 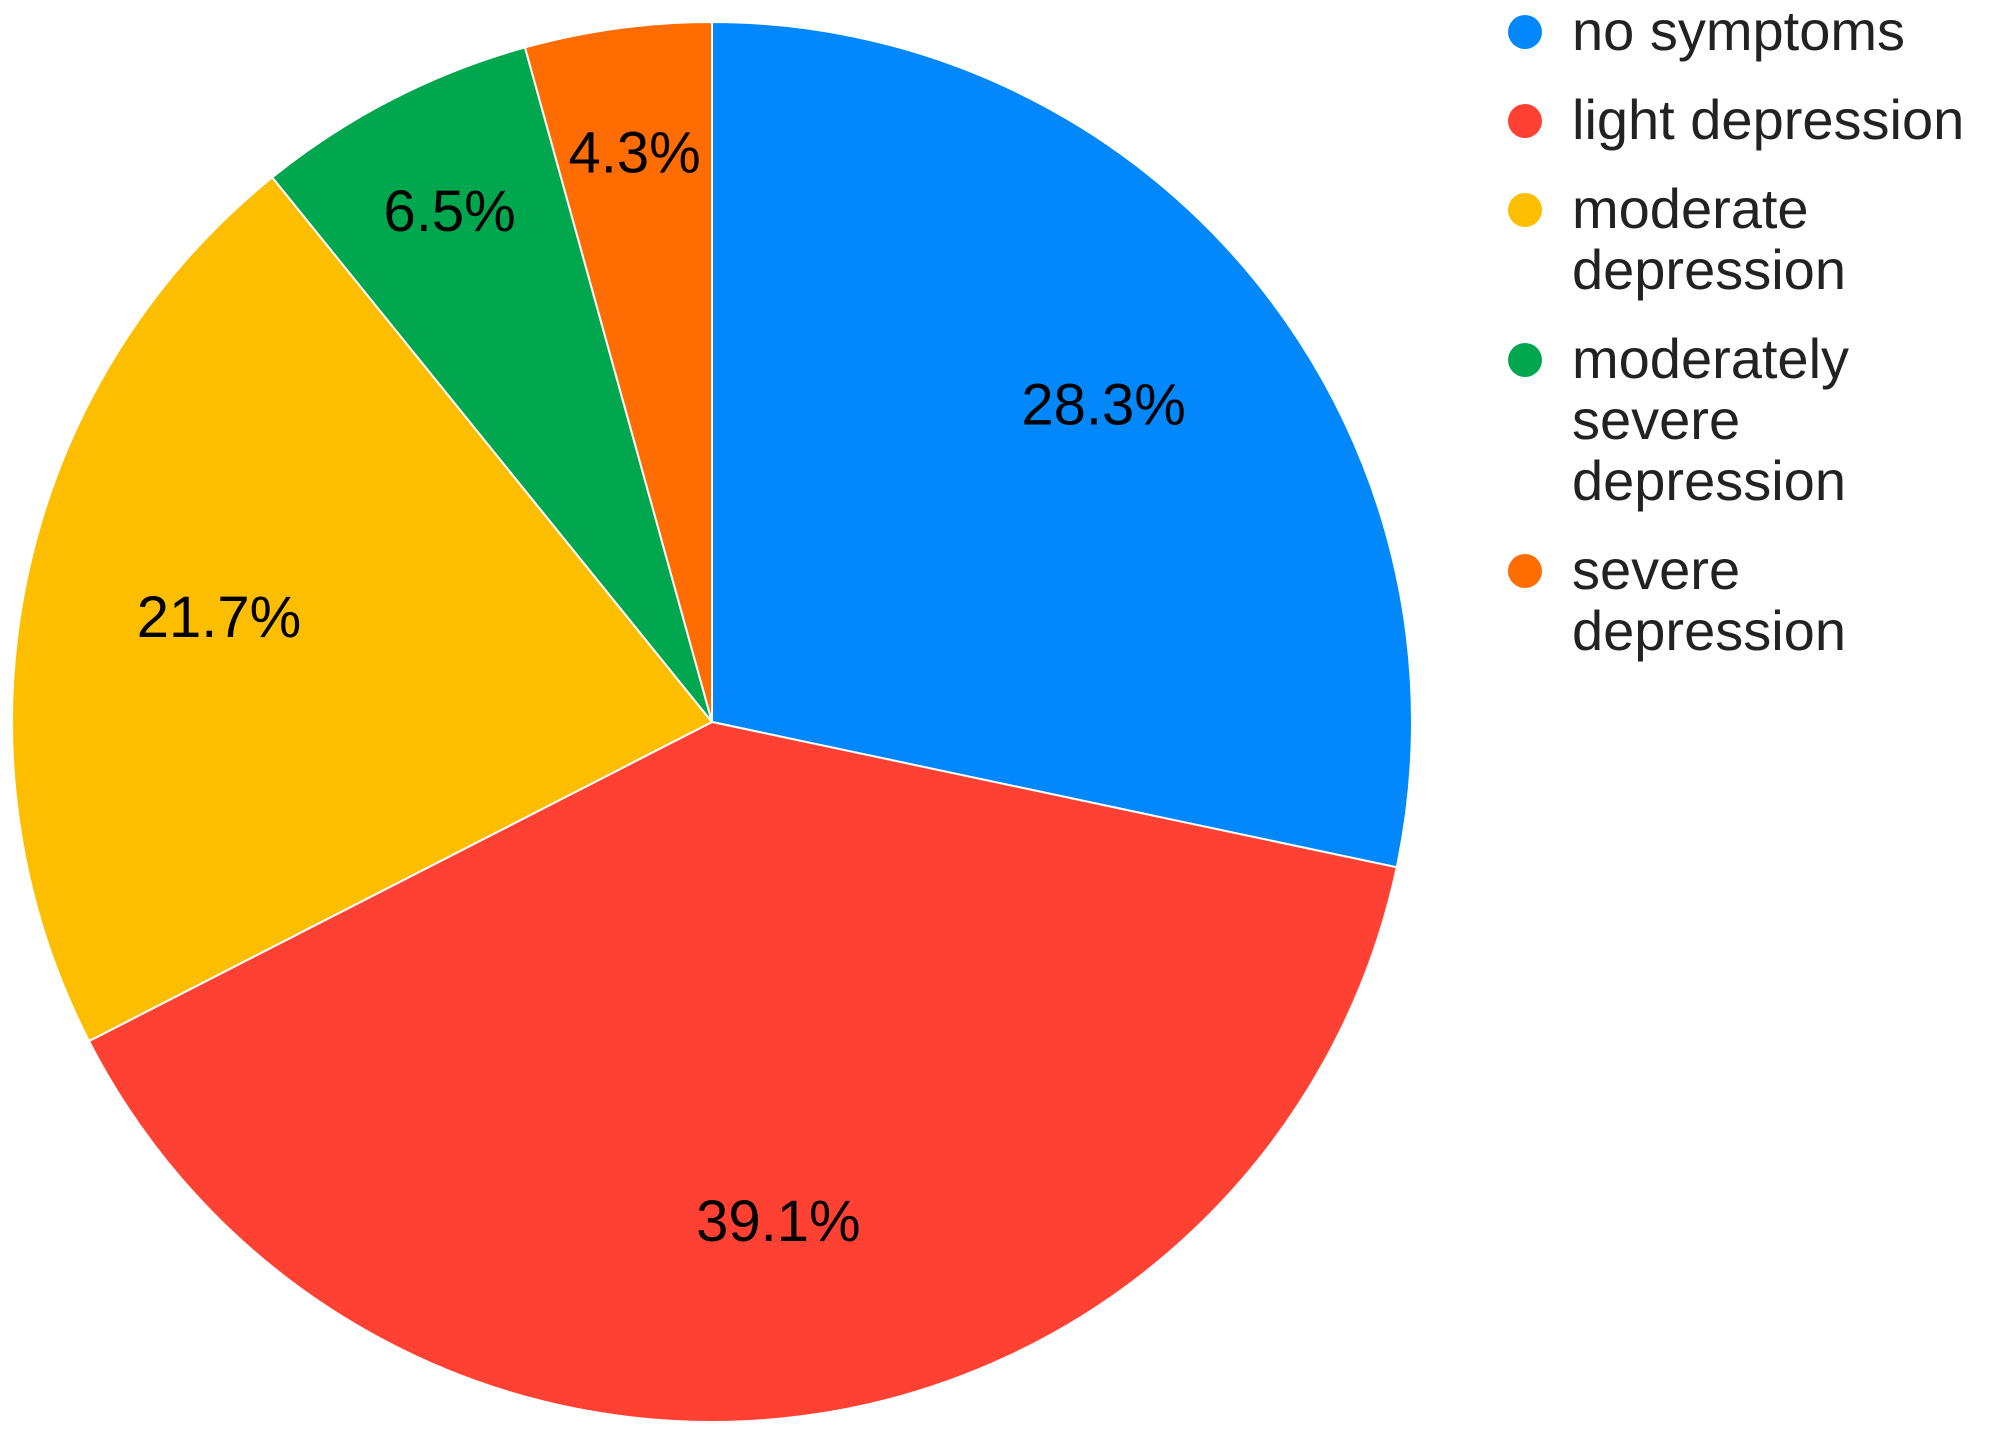 I want to click on legend-marker-light-depression, so click(x=1525, y=121).